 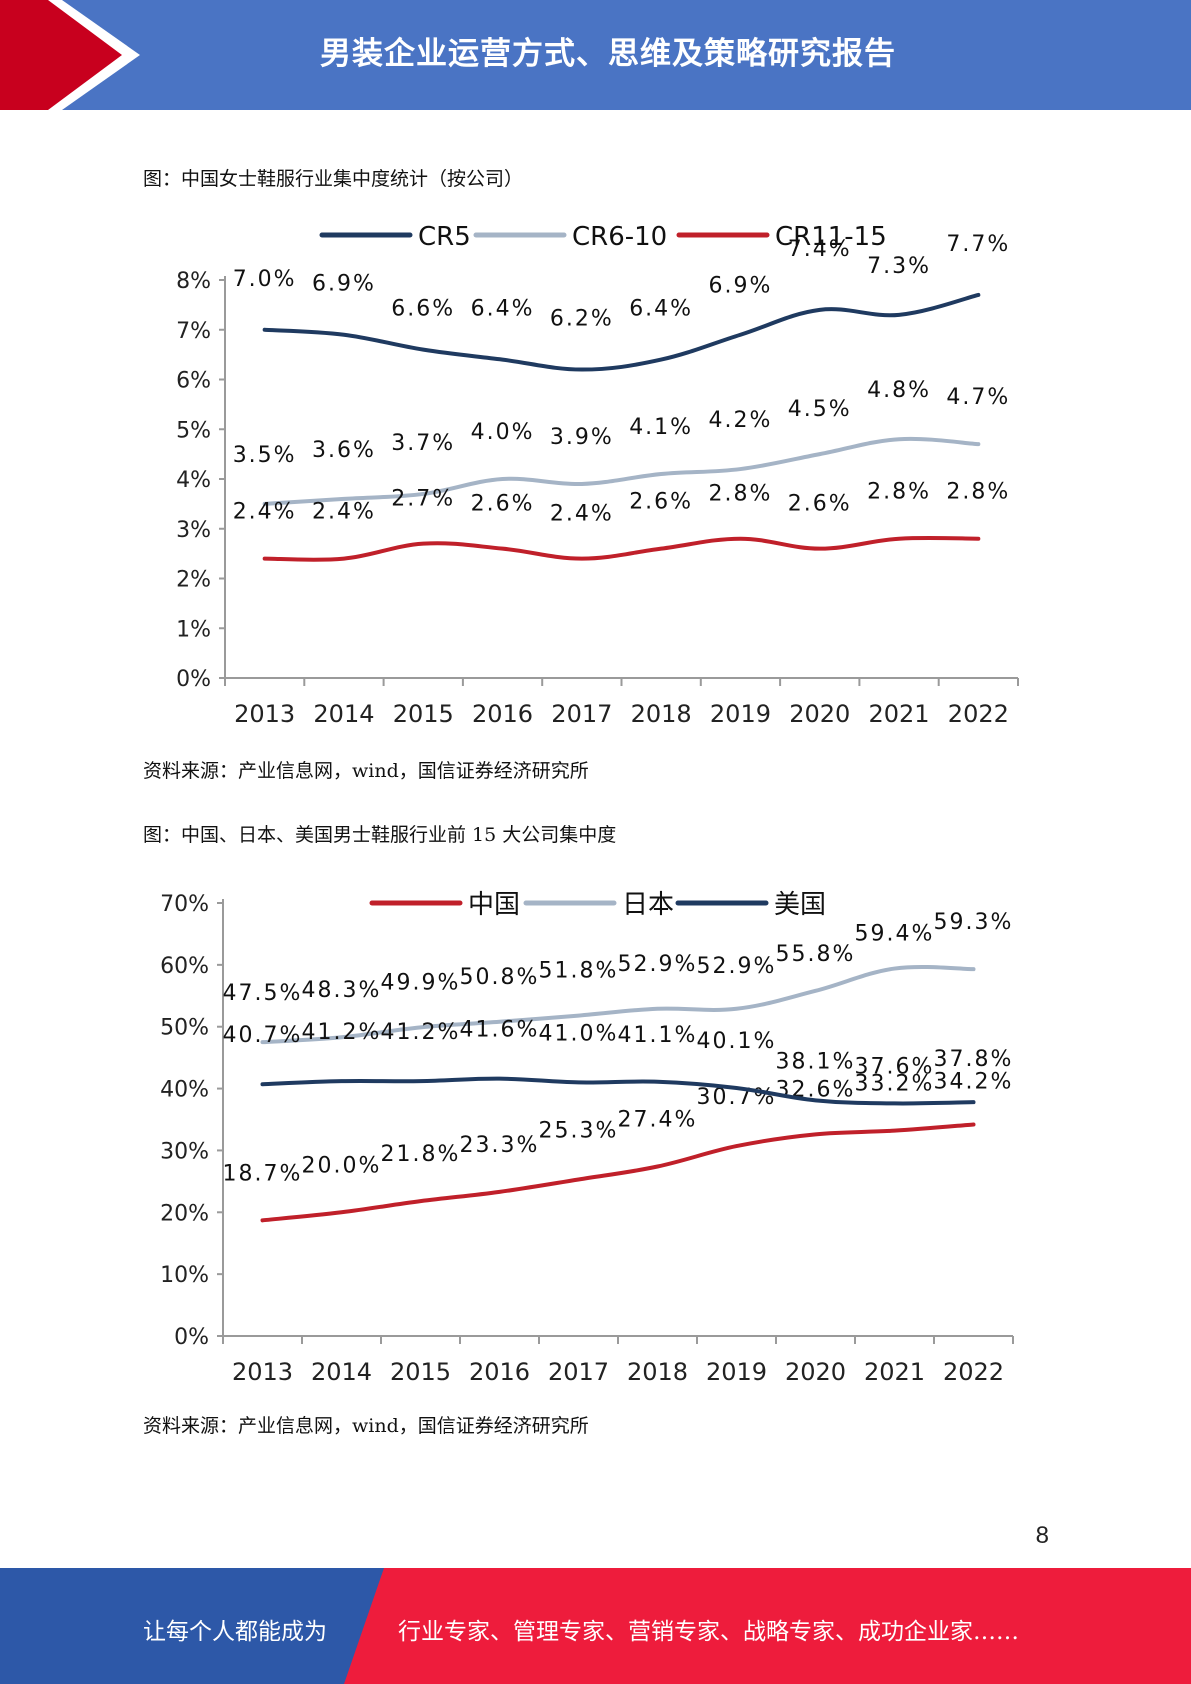 What do you see at coordinates (895, 934) in the screenshot?
I see `chart2-data-label: 59.4%` at bounding box center [895, 934].